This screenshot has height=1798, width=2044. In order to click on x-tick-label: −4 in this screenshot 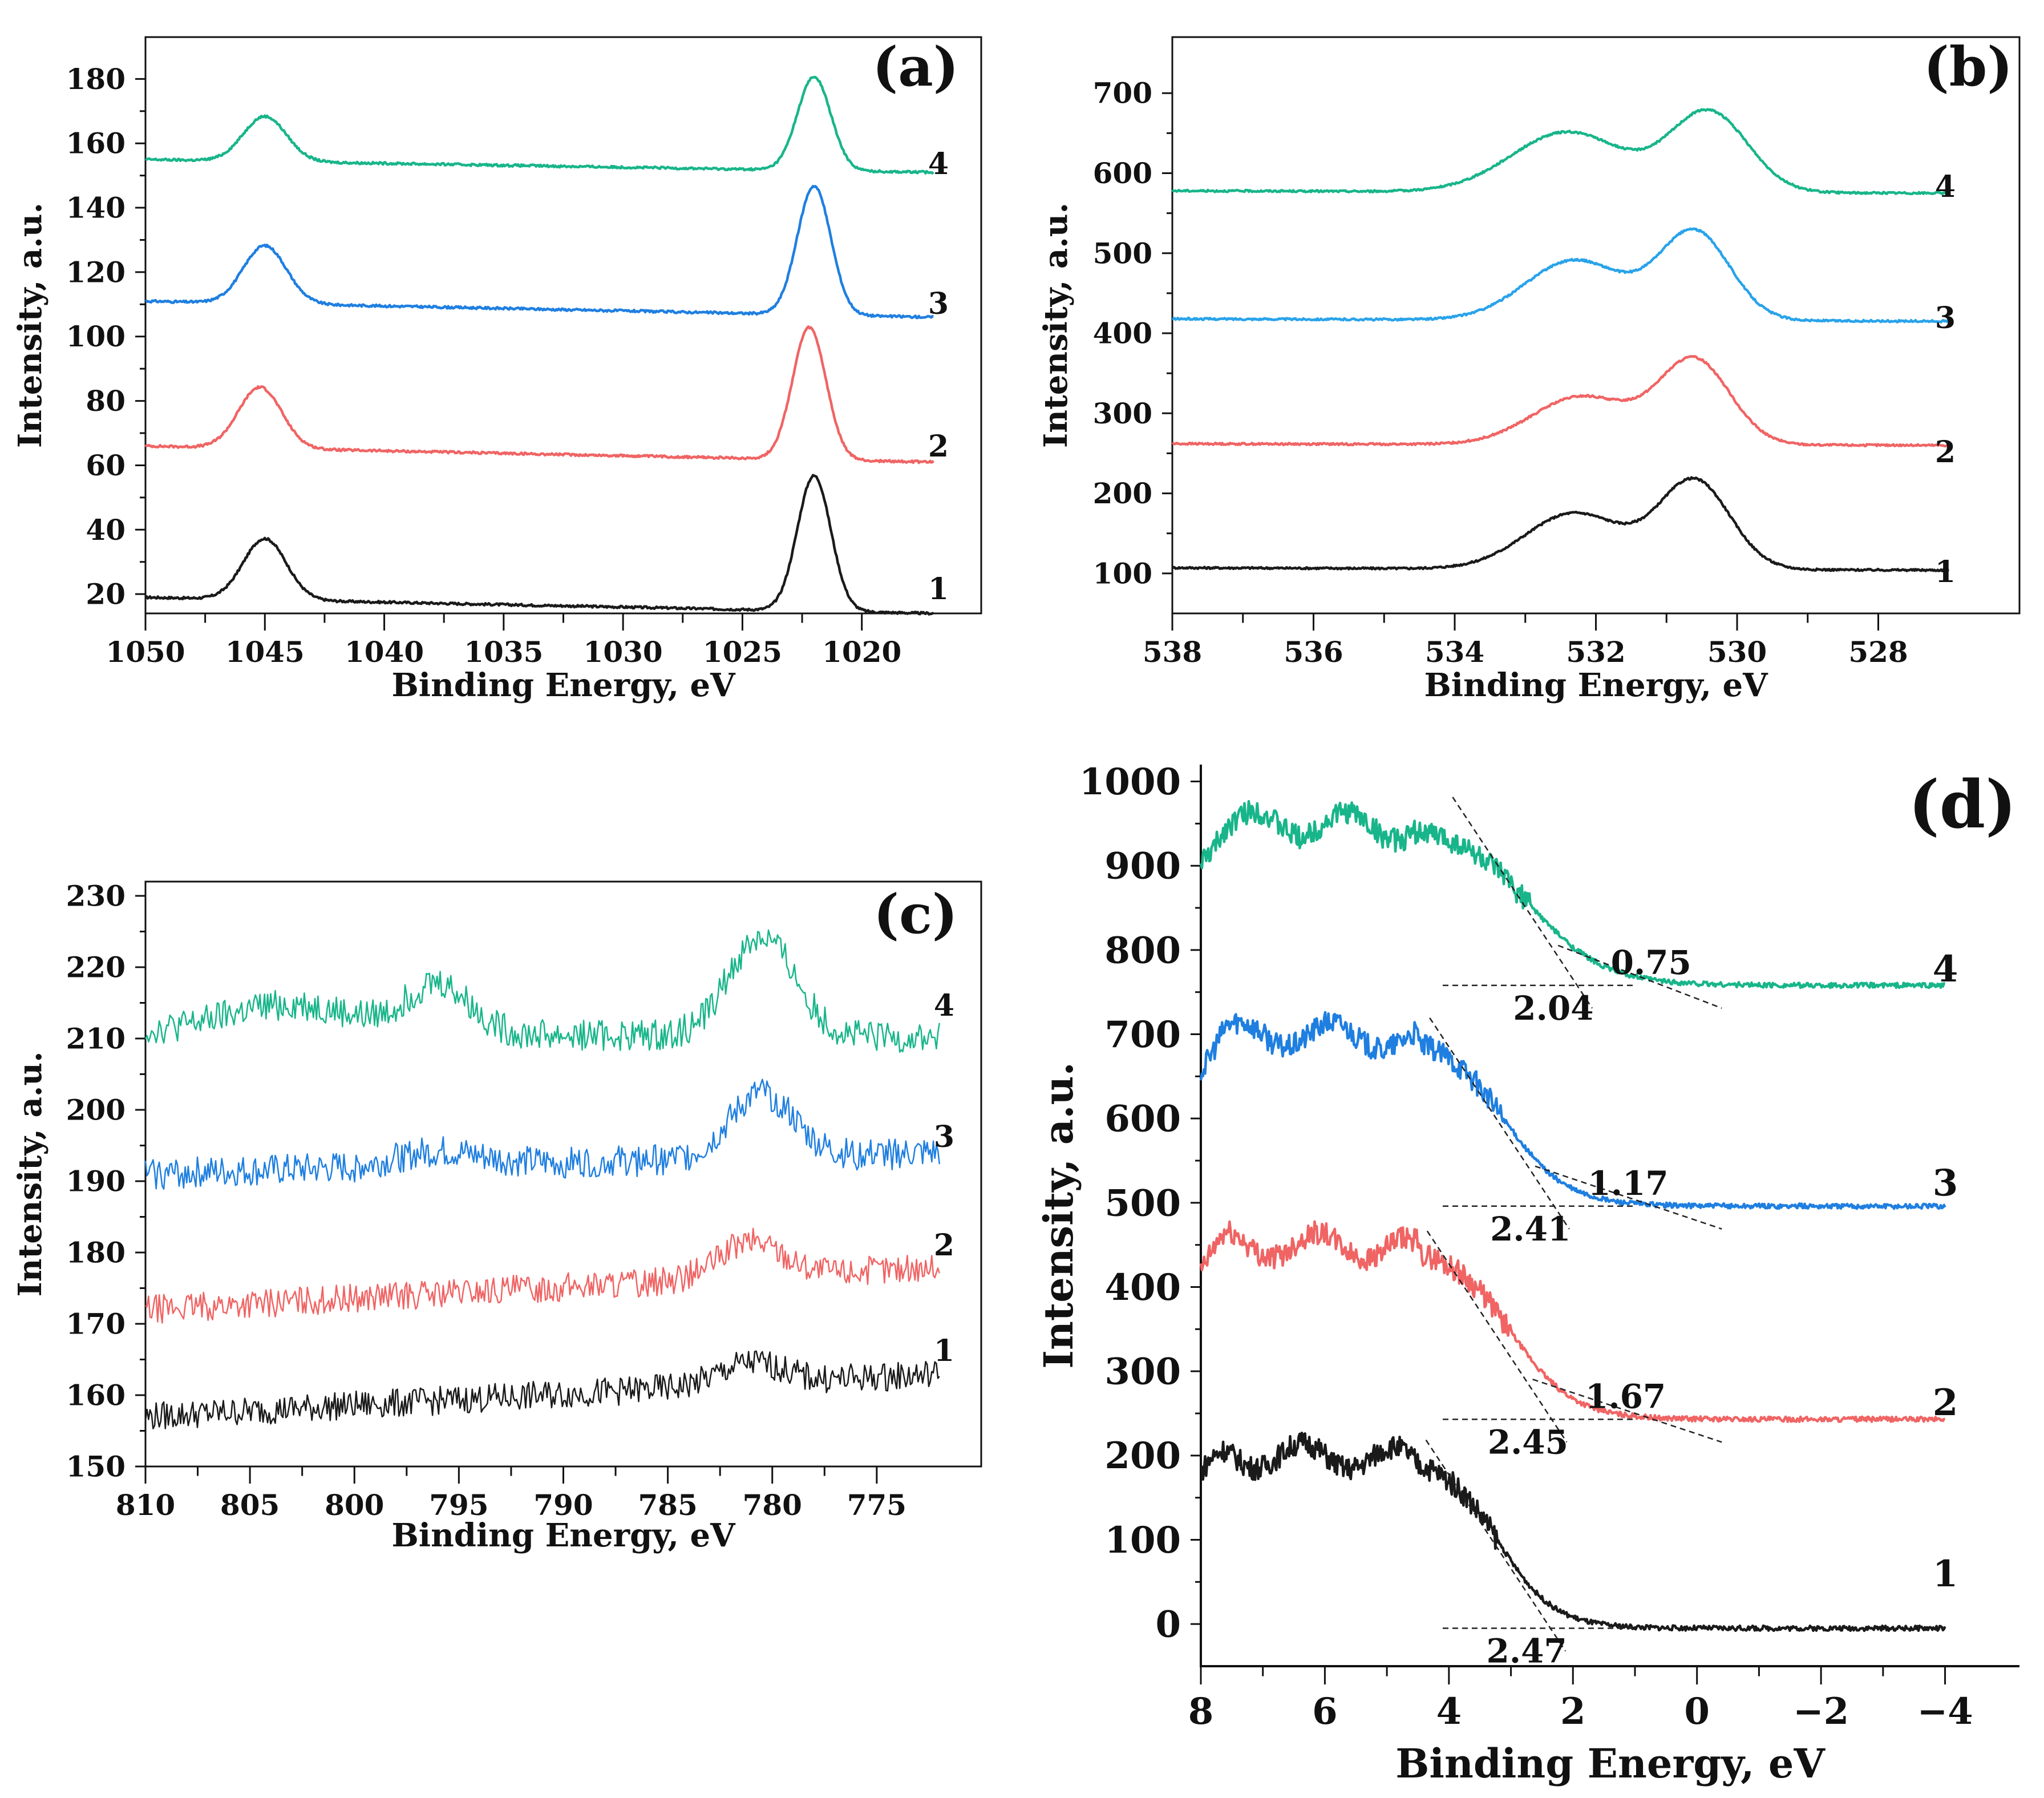, I will do `click(1945, 1711)`.